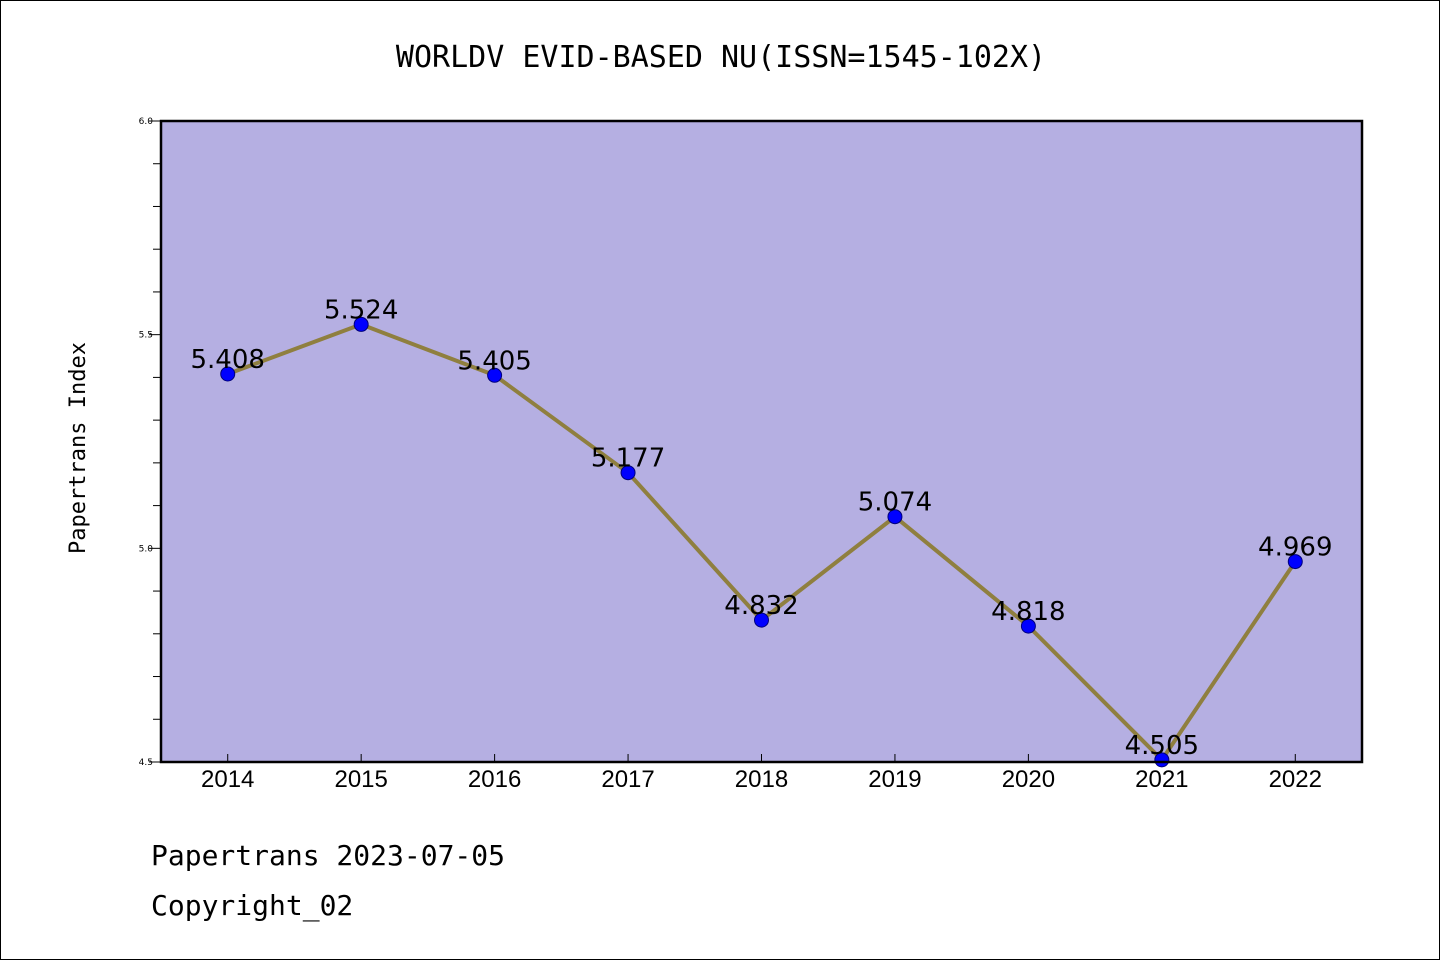  I want to click on data-label: 5.074, so click(895, 503).